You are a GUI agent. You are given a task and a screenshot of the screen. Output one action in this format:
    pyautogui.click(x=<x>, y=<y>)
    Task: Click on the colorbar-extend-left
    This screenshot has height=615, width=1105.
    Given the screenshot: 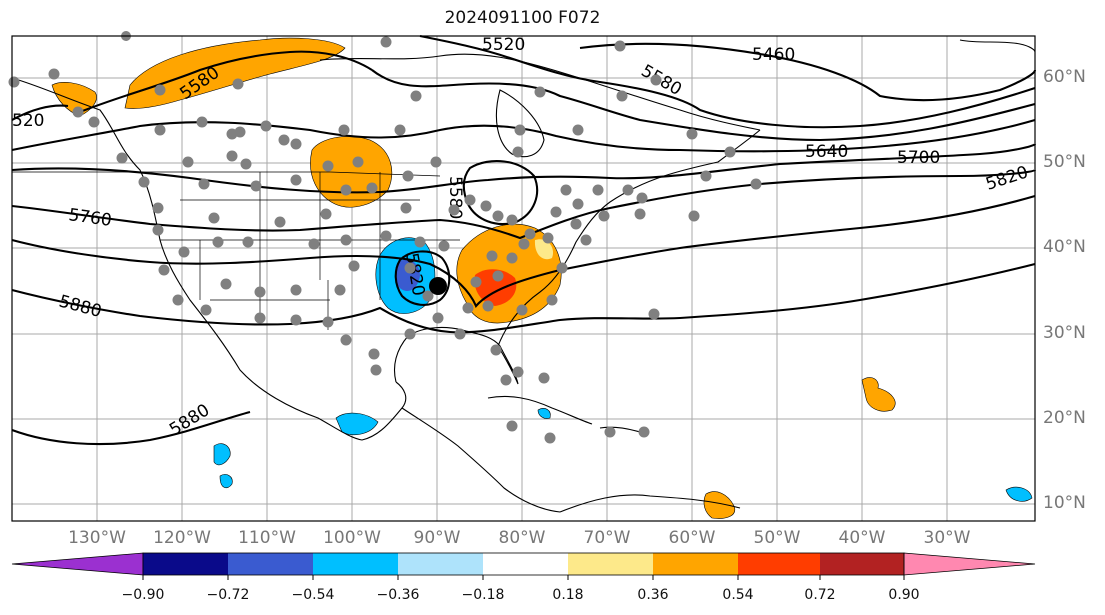 What is the action you would take?
    pyautogui.click(x=77, y=564)
    